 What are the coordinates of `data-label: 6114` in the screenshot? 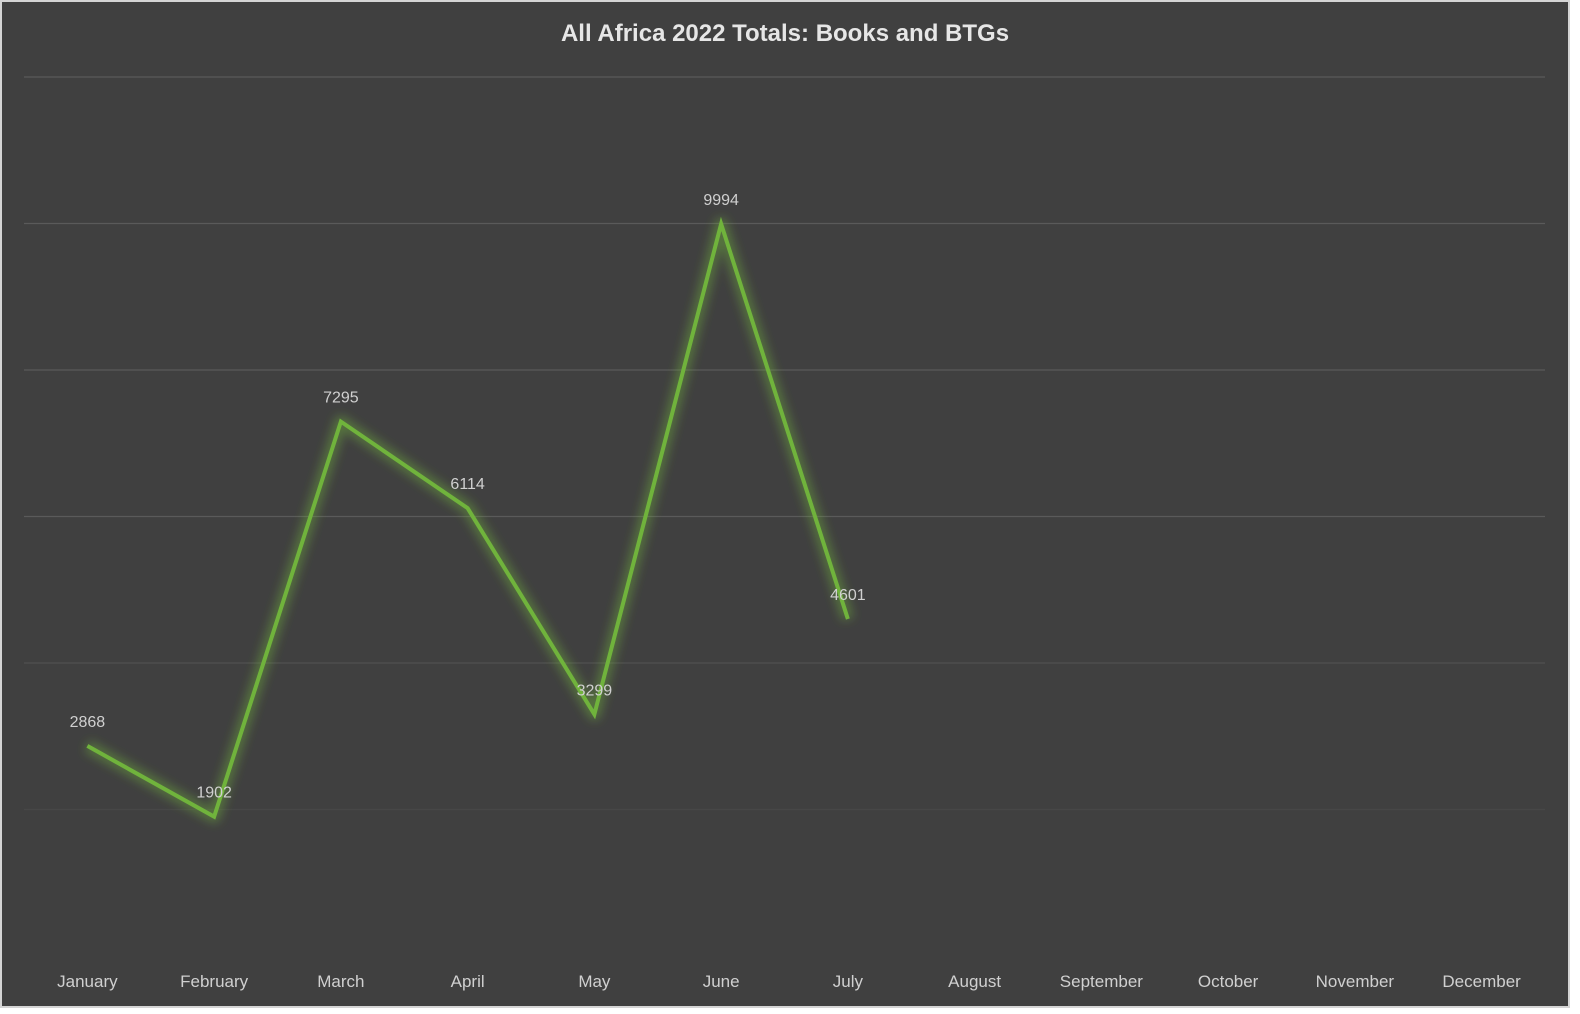 It's located at (467, 484).